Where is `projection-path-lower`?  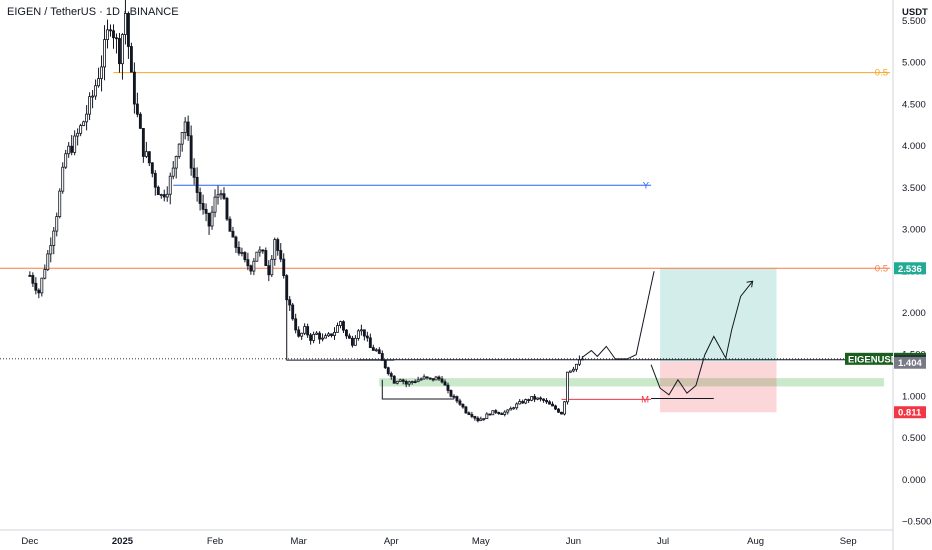 projection-path-lower is located at coordinates (702, 338).